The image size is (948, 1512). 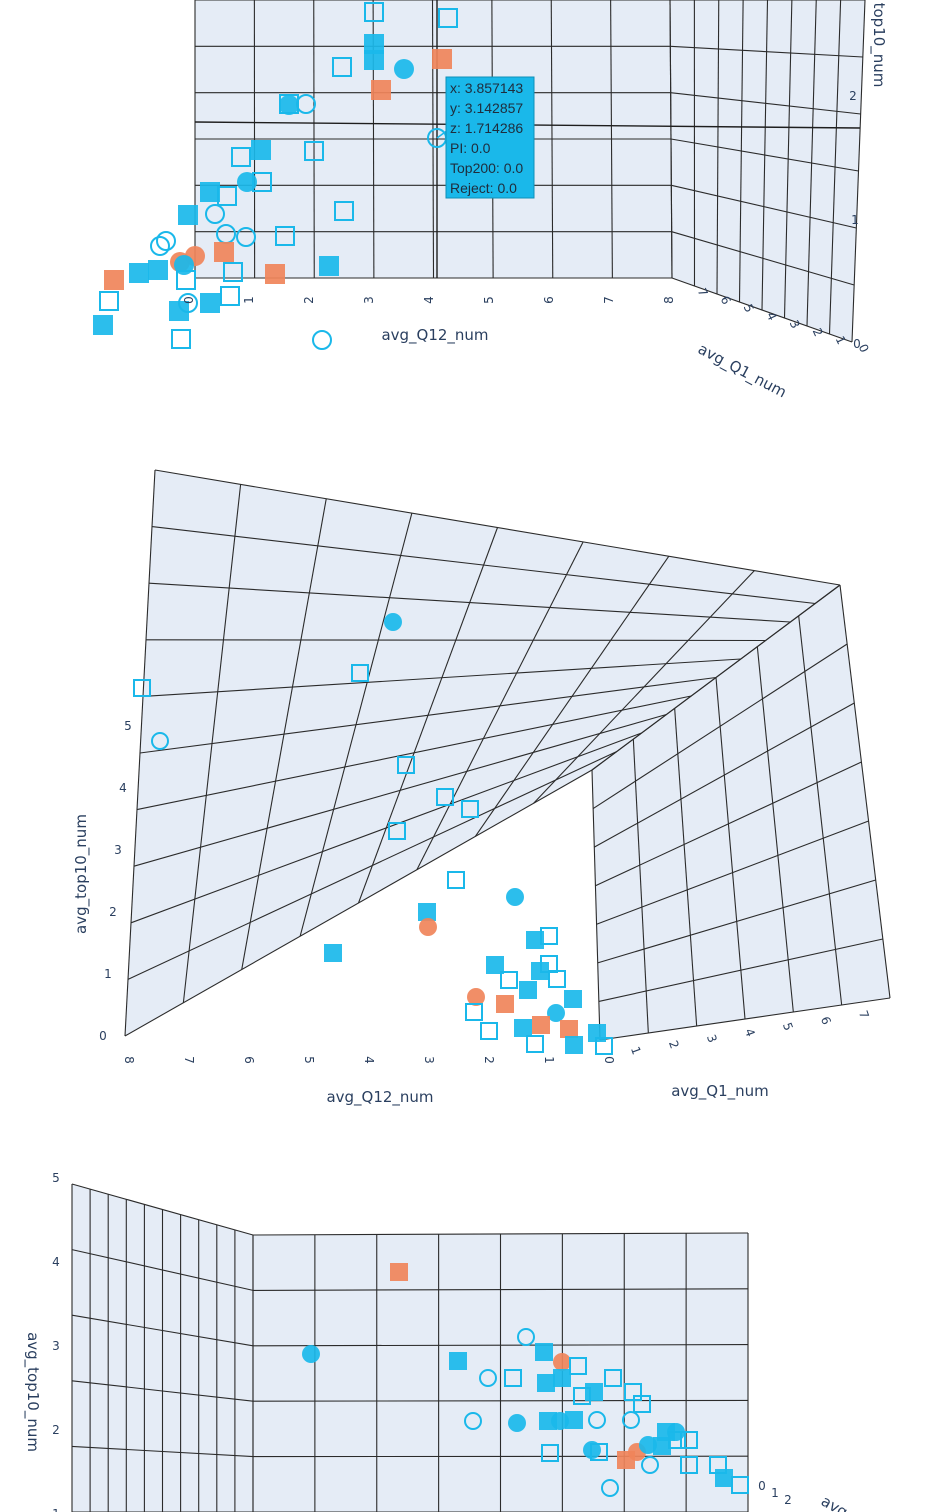 I want to click on tick-label: 4, so click(x=750, y=1033).